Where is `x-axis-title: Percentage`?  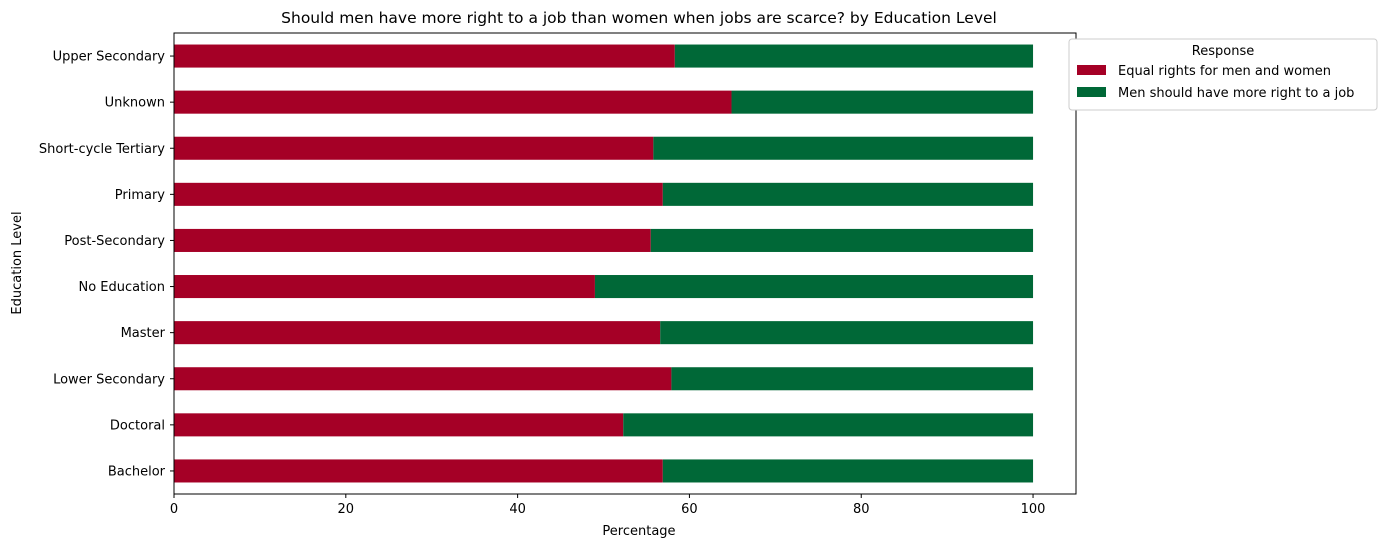 x-axis-title: Percentage is located at coordinates (638, 531).